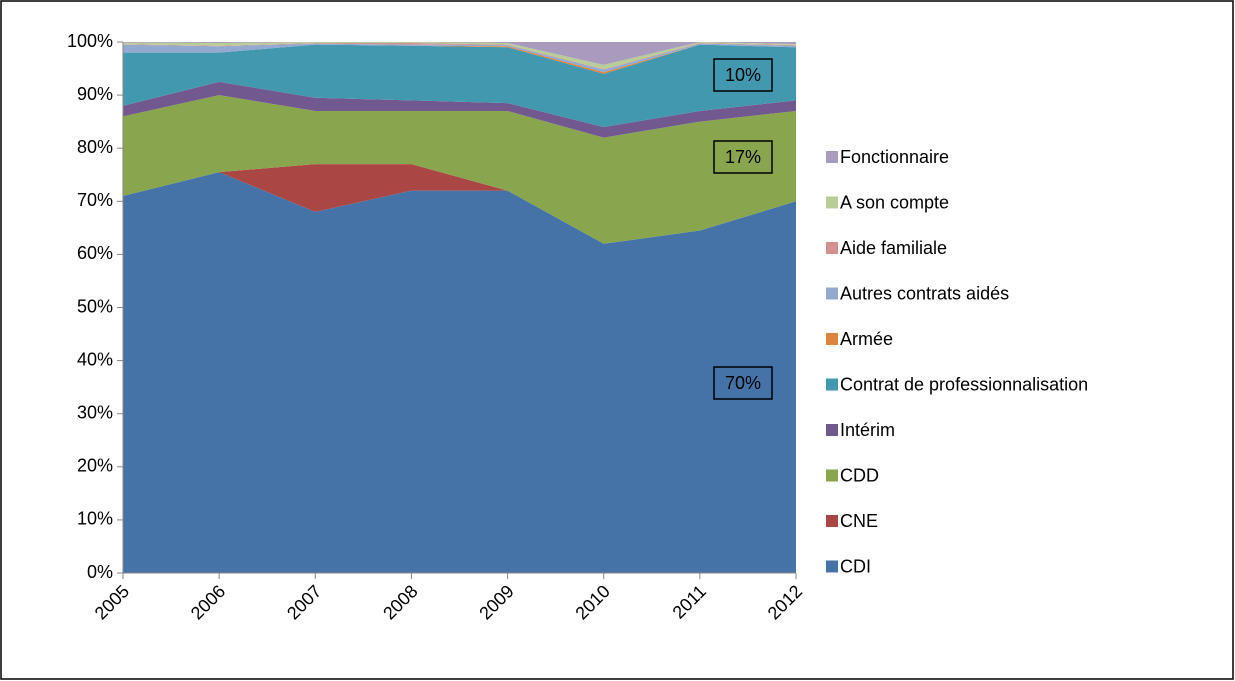 The image size is (1235, 681). Describe the element at coordinates (894, 202) in the screenshot. I see `legend-label: A son compte` at that location.